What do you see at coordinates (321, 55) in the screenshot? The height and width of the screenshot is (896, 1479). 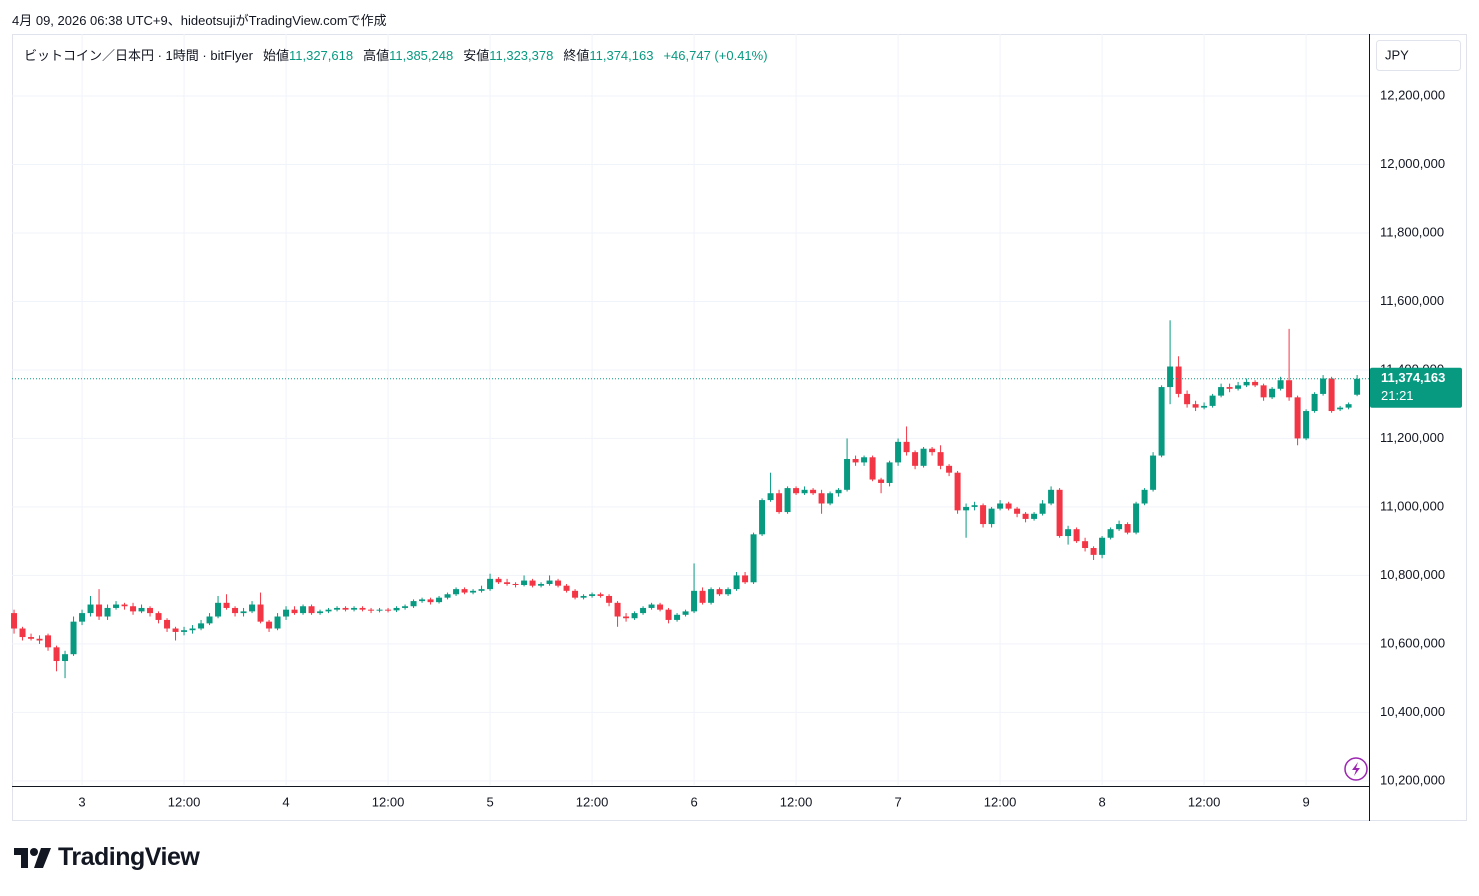 I see `ohlc-value: 11,327,618` at bounding box center [321, 55].